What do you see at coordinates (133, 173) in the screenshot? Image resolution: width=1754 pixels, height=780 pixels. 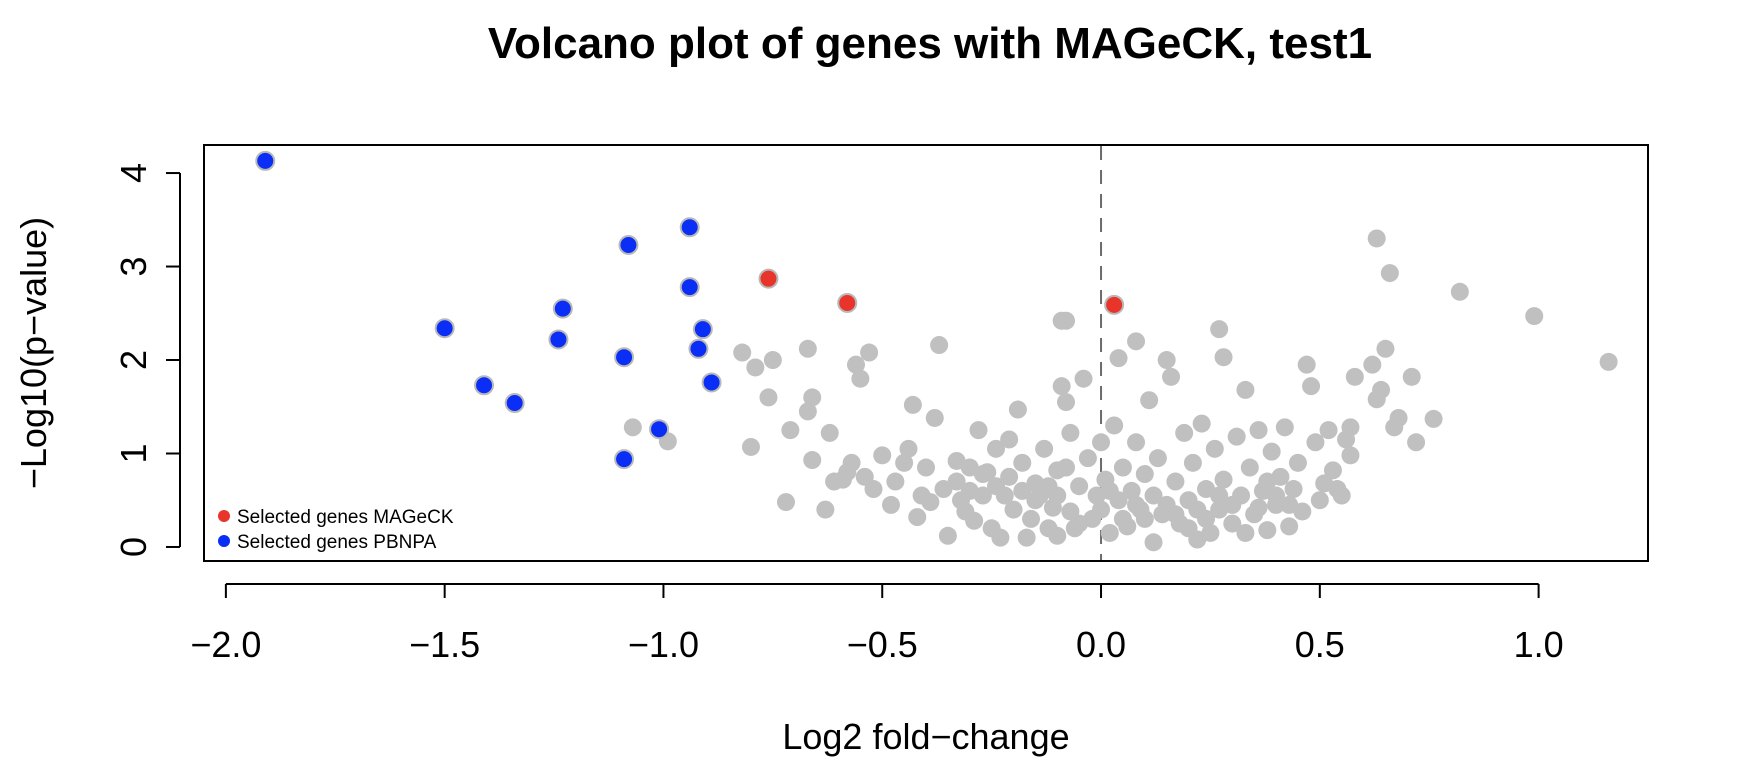 I see `y-tick-label: 4` at bounding box center [133, 173].